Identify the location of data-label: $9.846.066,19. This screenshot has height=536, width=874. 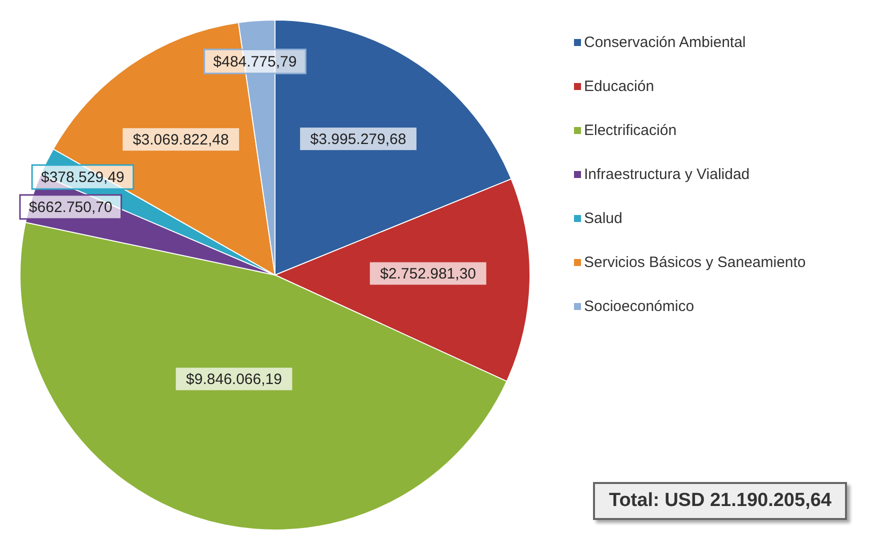
(234, 379).